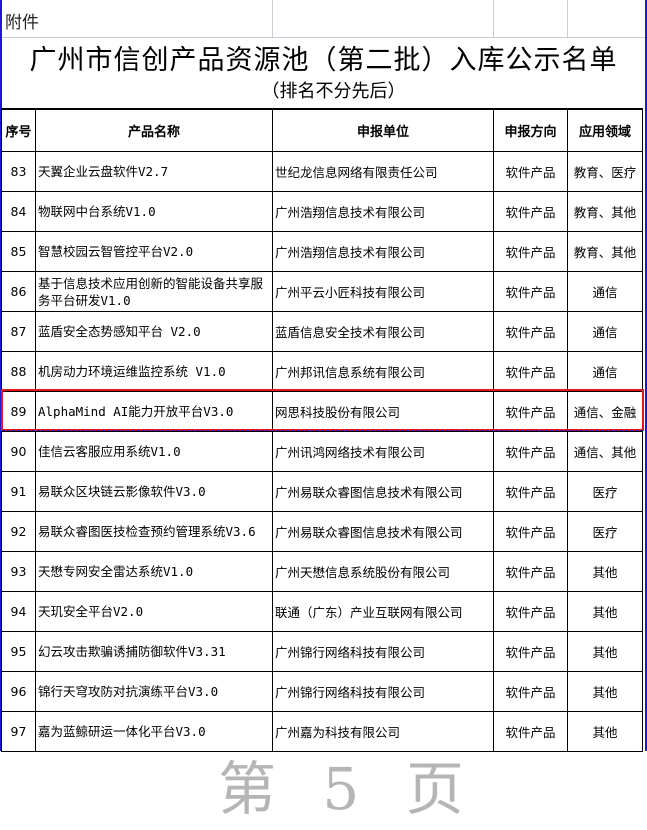 The height and width of the screenshot is (830, 647). I want to click on company-name: 联通（广东）产业互联网有限公司, so click(383, 611).